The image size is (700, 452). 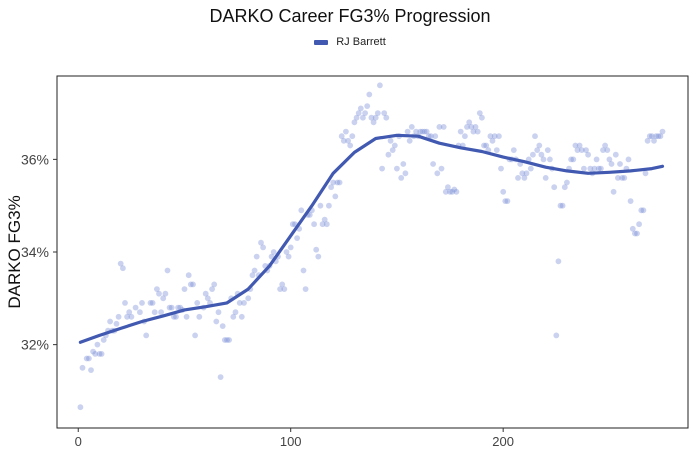 What do you see at coordinates (291, 441) in the screenshot?
I see `x-tick-label: 100` at bounding box center [291, 441].